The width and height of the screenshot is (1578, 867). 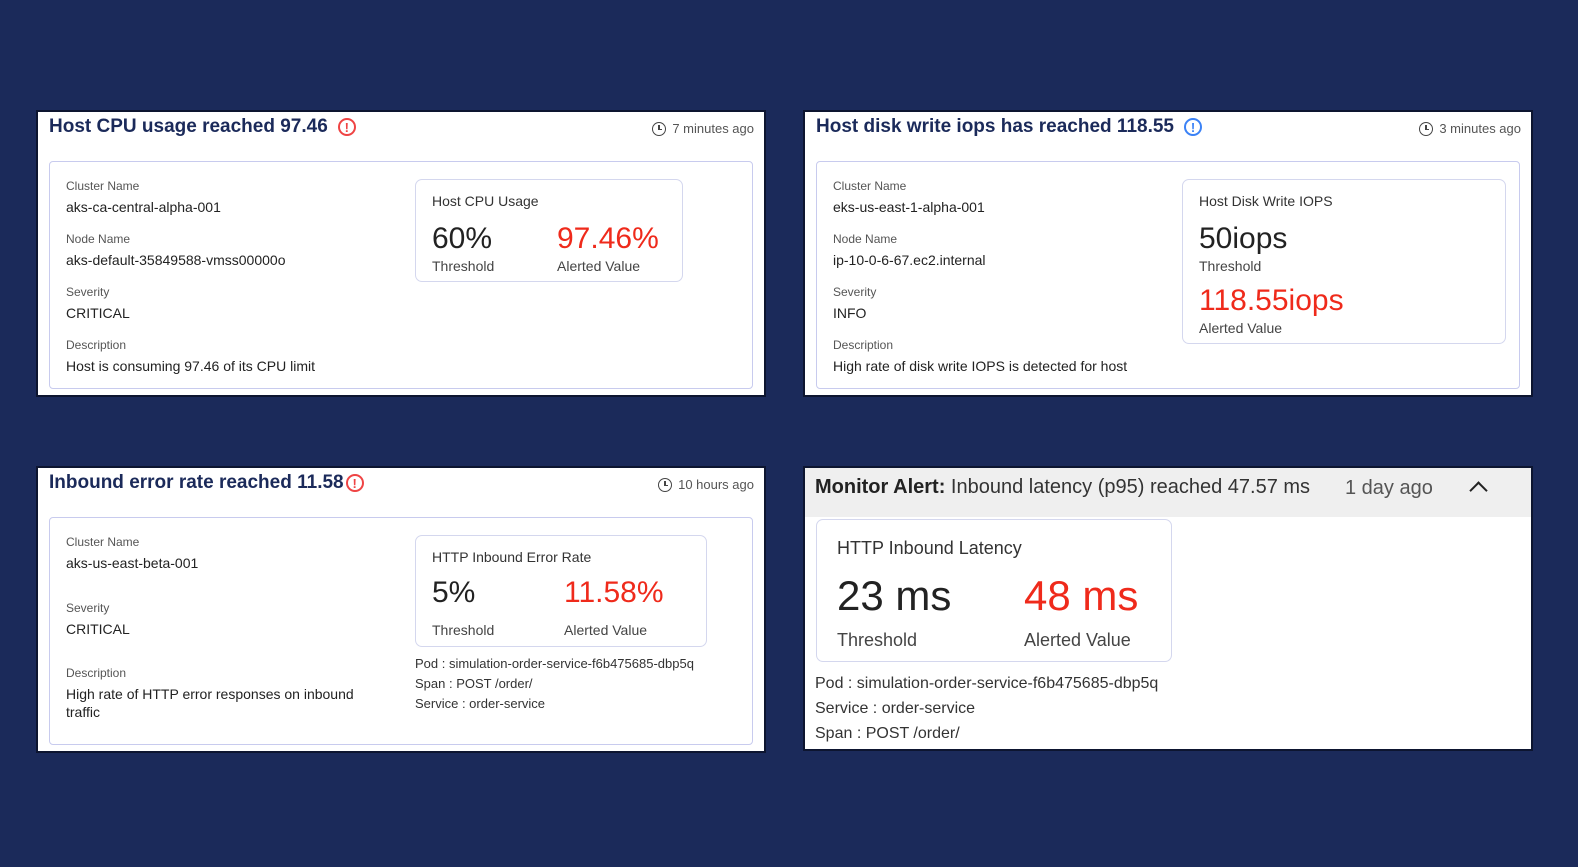 What do you see at coordinates (132, 553) in the screenshot?
I see `field-cluster-name: Cluster Name aks-us-east-beta-001` at bounding box center [132, 553].